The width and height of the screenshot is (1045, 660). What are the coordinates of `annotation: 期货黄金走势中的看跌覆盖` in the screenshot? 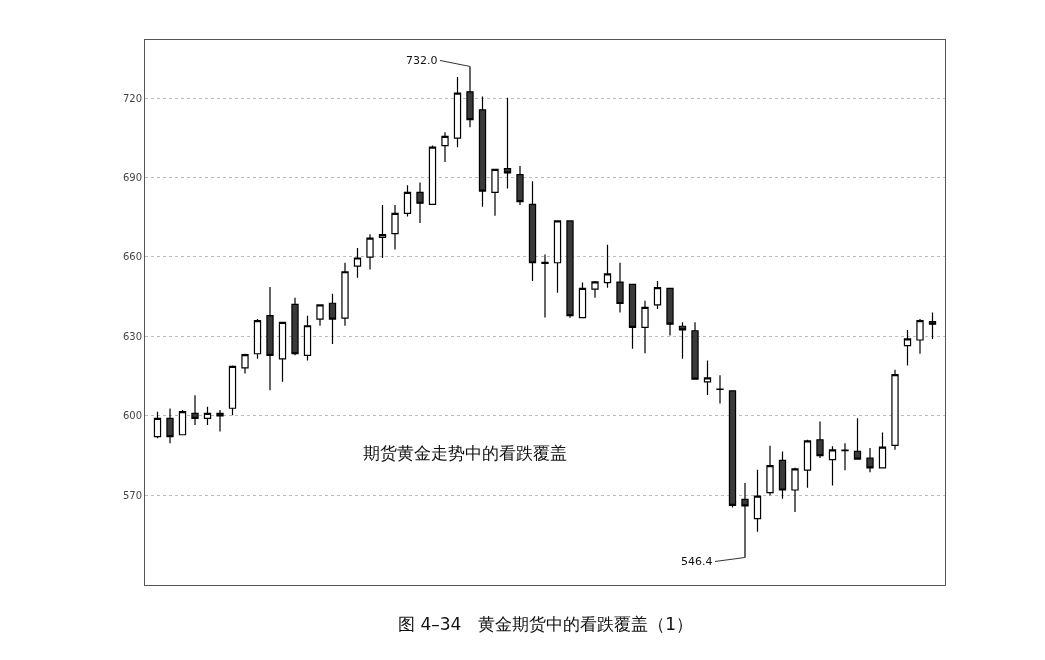 It's located at (465, 453).